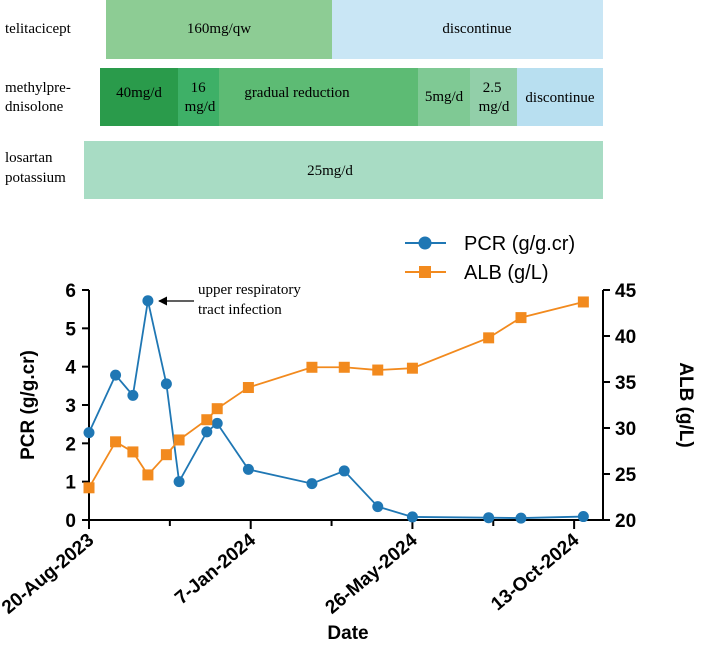  I want to click on right-y-tick-label: 20, so click(625, 521).